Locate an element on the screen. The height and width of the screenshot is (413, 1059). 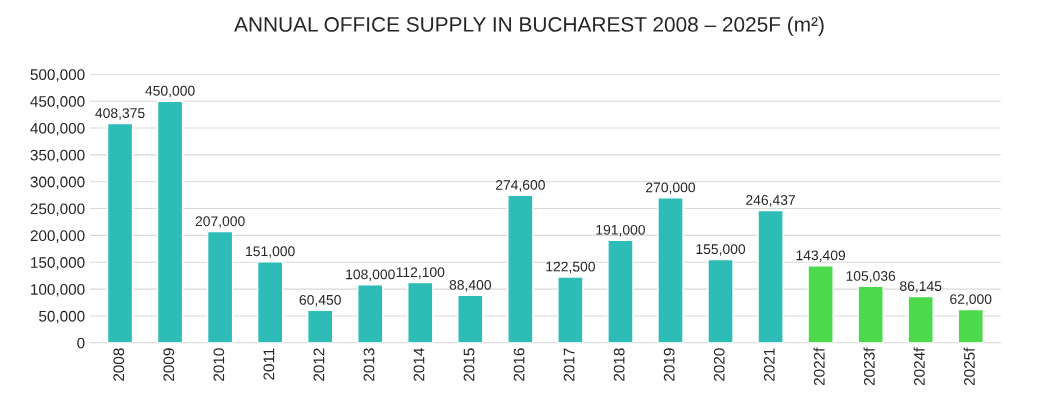
x-tick-label: 2022f is located at coordinates (819, 366).